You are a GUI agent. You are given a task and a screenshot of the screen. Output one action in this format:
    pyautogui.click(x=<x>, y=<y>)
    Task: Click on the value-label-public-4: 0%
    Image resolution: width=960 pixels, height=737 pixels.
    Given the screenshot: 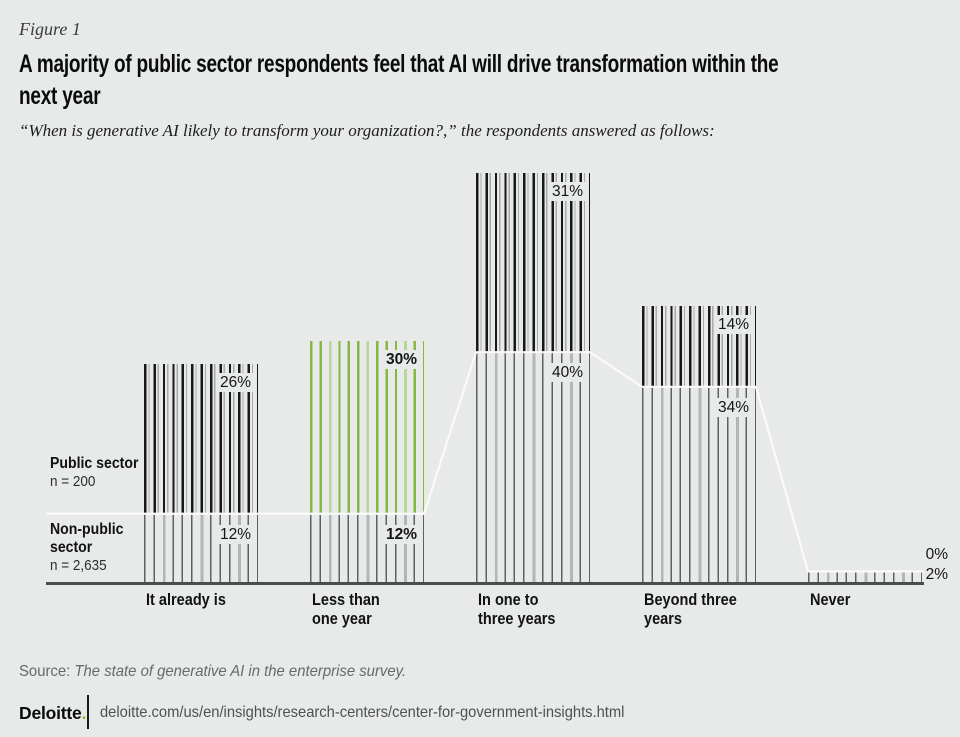 What is the action you would take?
    pyautogui.click(x=936, y=554)
    